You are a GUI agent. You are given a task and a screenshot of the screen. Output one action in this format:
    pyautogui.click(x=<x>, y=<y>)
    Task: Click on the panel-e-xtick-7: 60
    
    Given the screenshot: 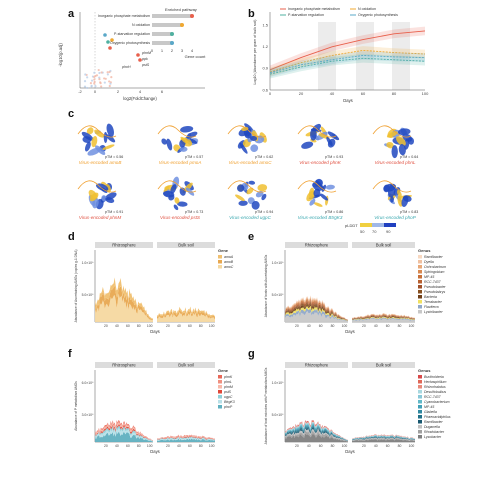 What is the action you would take?
    pyautogui.click(x=388, y=326)
    